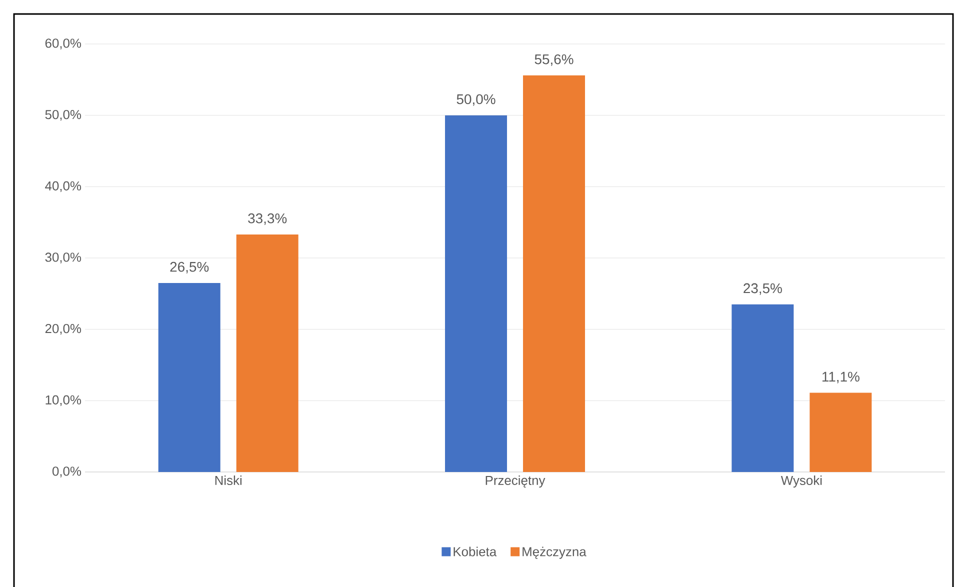  What do you see at coordinates (63, 258) in the screenshot?
I see `y-tick-label: 30,0%` at bounding box center [63, 258].